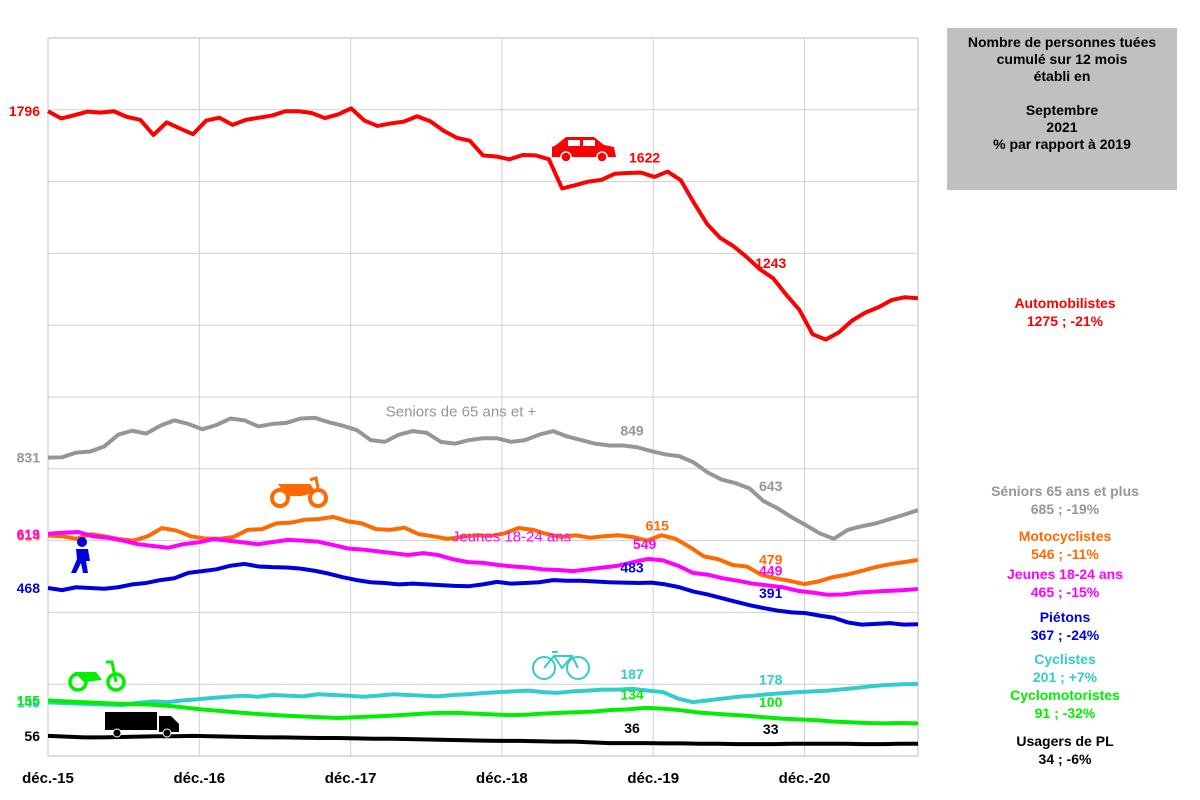  What do you see at coordinates (1062, 42) in the screenshot?
I see `title-line: Nombre de personnes tuées` at bounding box center [1062, 42].